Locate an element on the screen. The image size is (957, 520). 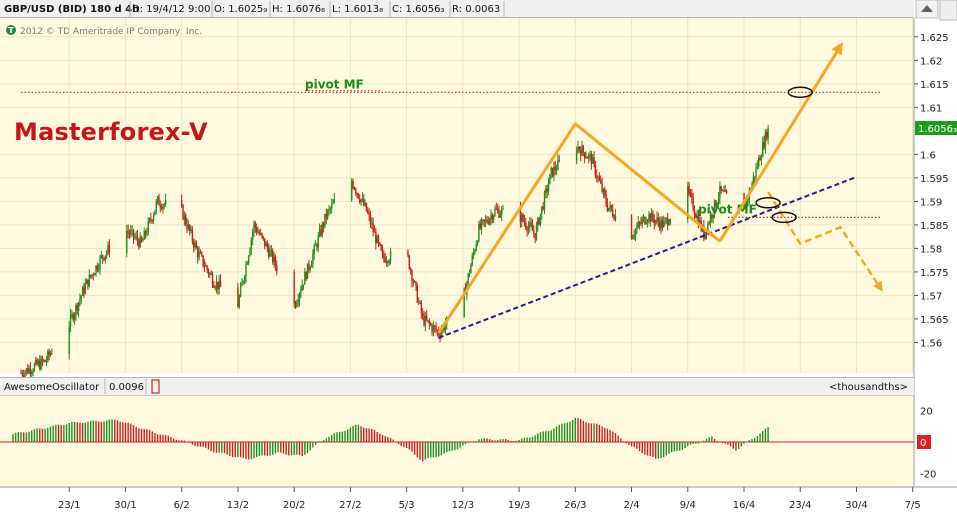
x-tick-label: 23/4 is located at coordinates (800, 505).